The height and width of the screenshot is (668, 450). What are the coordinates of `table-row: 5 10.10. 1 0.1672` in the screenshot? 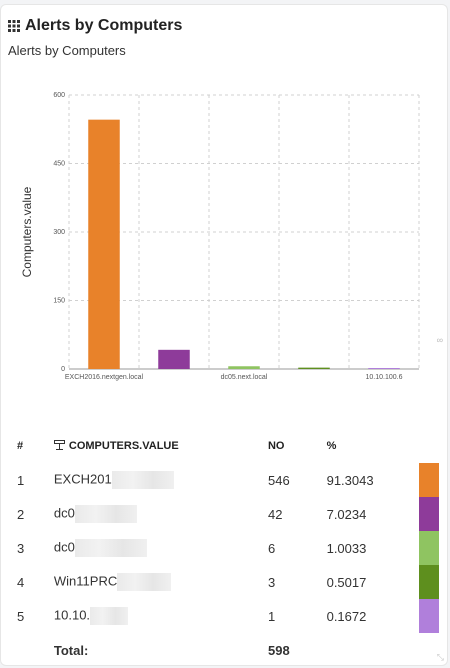 It's located at (225, 616).